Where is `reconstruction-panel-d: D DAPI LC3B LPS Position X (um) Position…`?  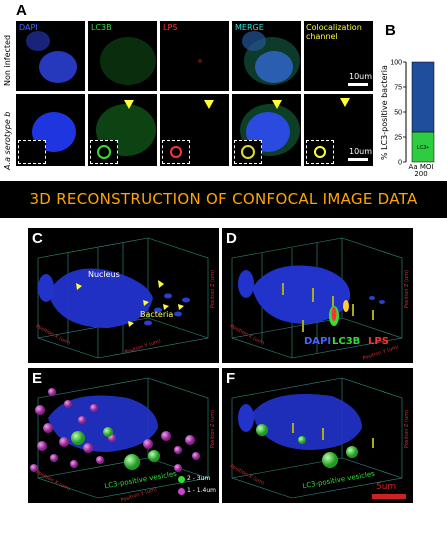
reconstruction-panel-d: D DAPI LC3B LPS Position X (um) Position… is located at coordinates (317, 295).